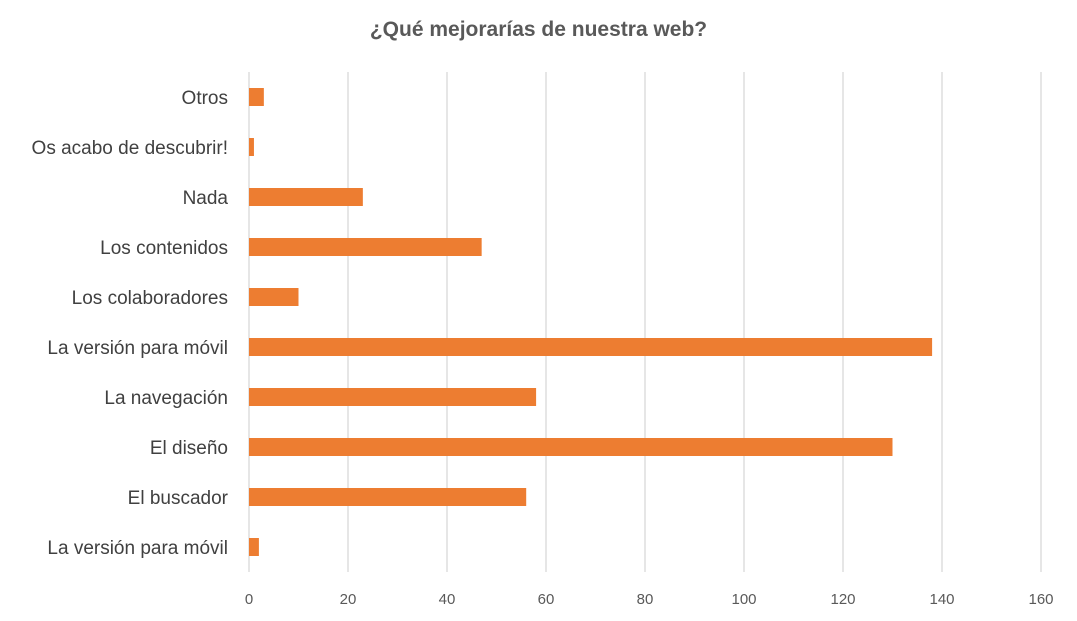 Image resolution: width=1077 pixels, height=621 pixels. What do you see at coordinates (546, 599) in the screenshot?
I see `x-tick-label: 60` at bounding box center [546, 599].